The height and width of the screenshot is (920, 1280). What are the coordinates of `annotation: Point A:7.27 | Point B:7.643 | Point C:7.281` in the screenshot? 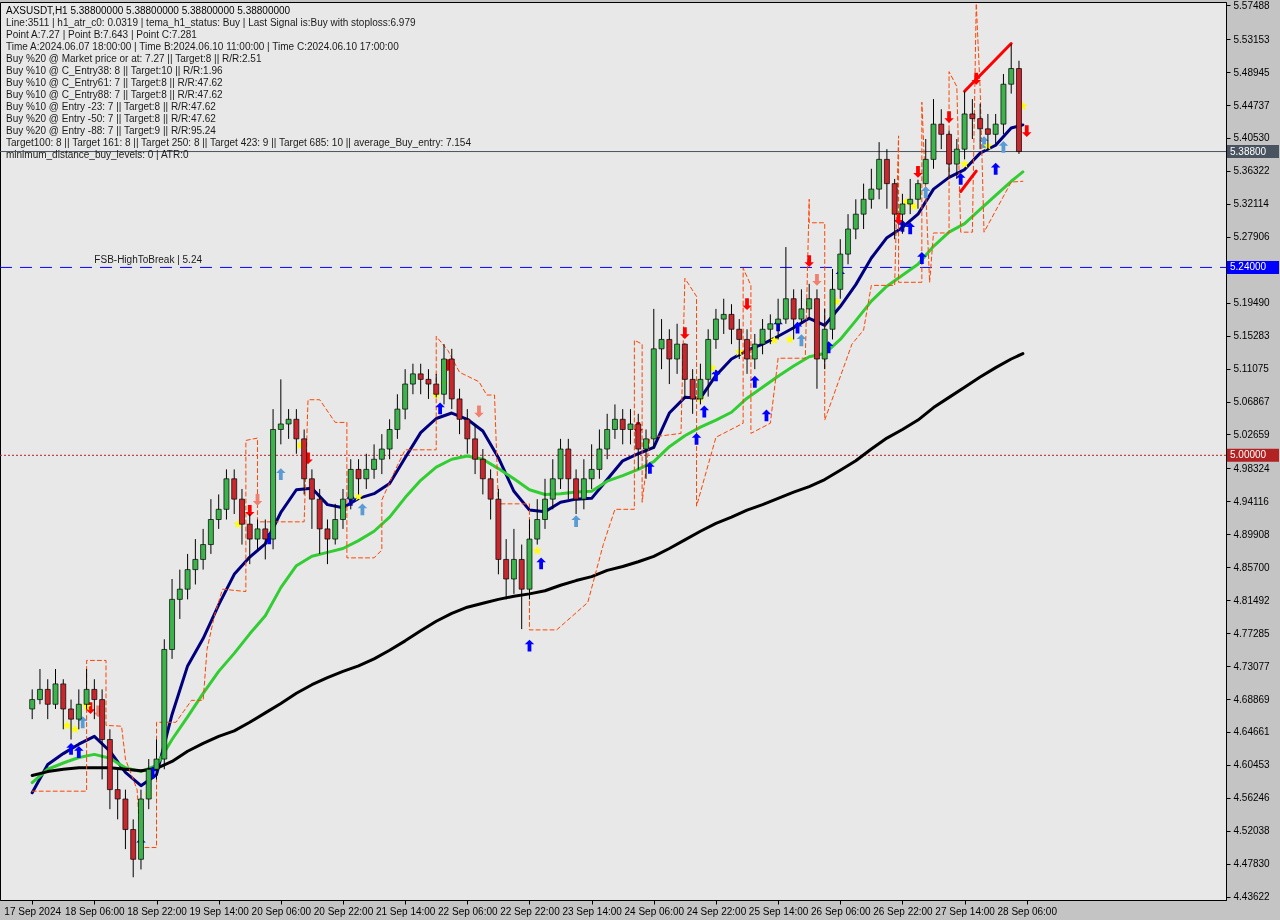 It's located at (102, 34).